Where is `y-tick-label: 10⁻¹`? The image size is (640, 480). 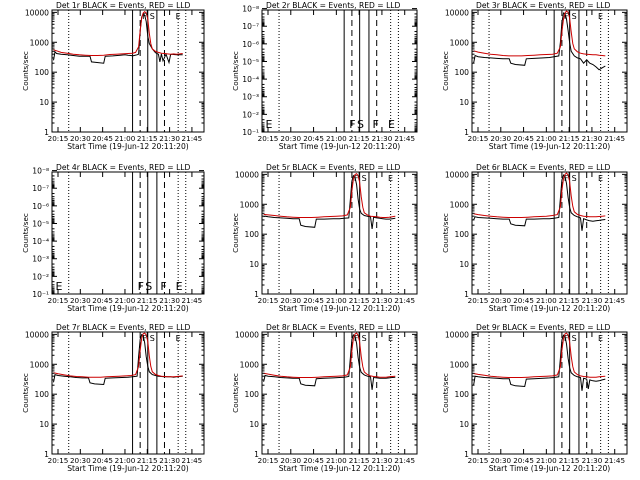 y-tick-label: 10⁻¹ is located at coordinates (250, 132).